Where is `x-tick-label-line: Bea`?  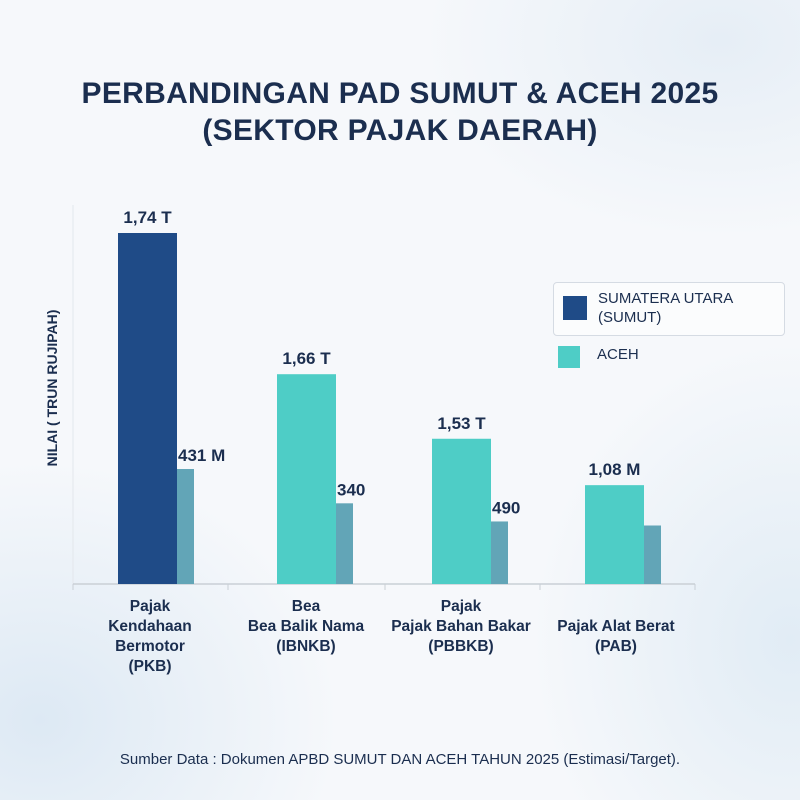 x-tick-label-line: Bea is located at coordinates (306, 606).